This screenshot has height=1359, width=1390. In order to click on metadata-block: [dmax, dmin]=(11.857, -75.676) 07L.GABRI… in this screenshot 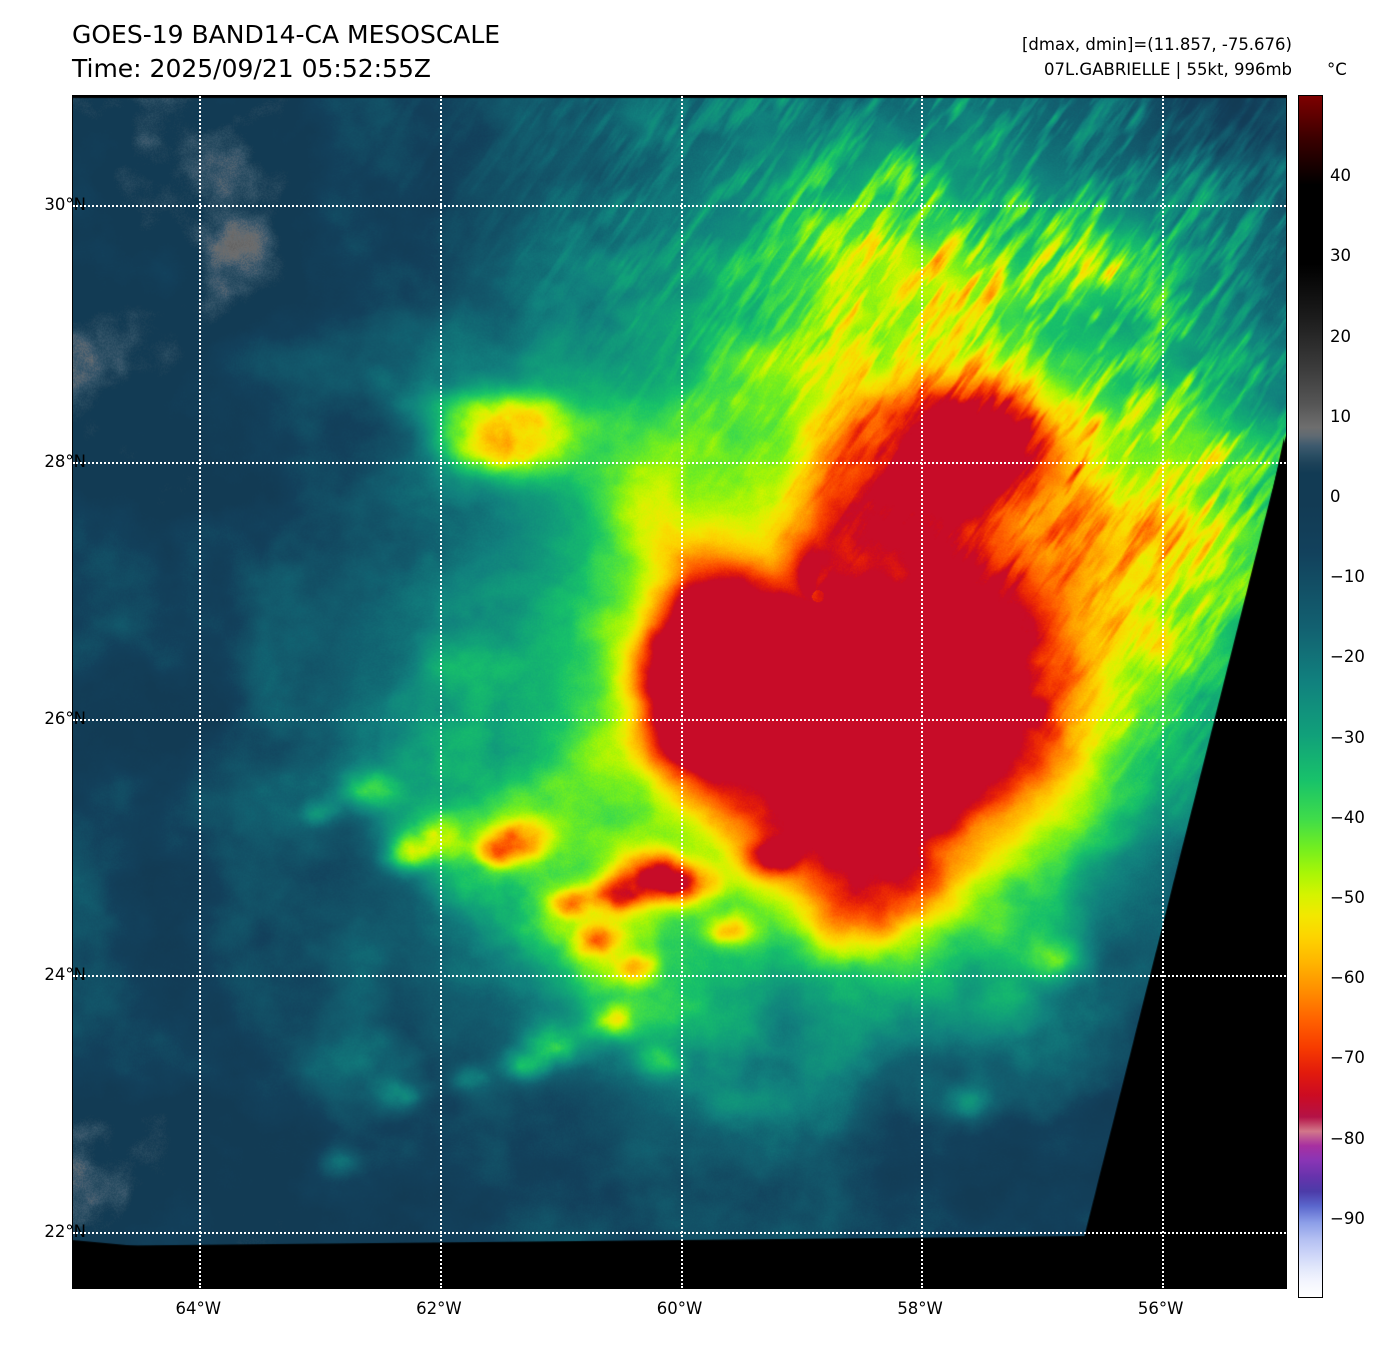, I will do `click(1157, 57)`.